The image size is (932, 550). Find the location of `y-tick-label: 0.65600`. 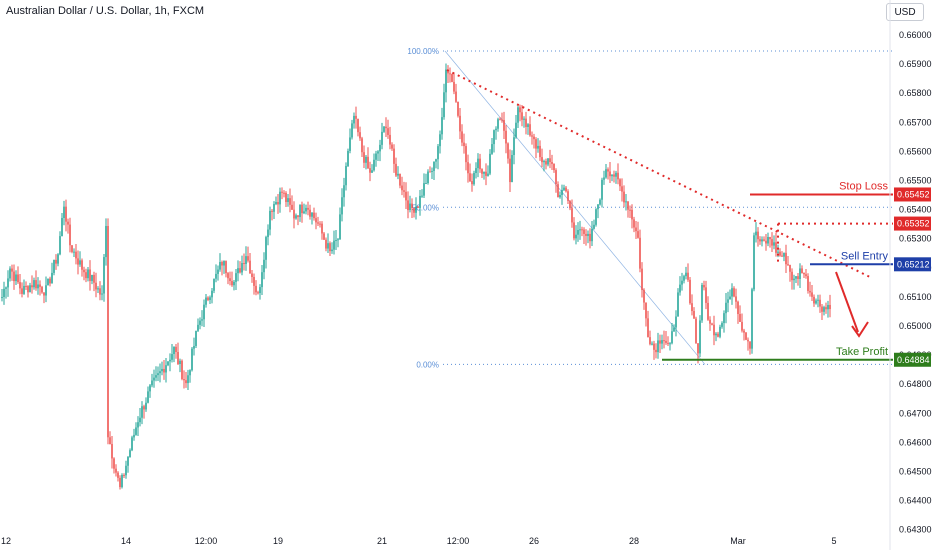

y-tick-label: 0.65600 is located at coordinates (915, 151).